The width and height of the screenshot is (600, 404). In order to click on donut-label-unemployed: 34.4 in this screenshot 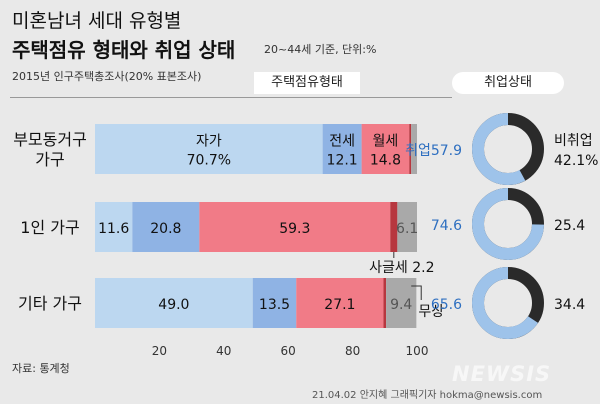, I will do `click(569, 305)`.